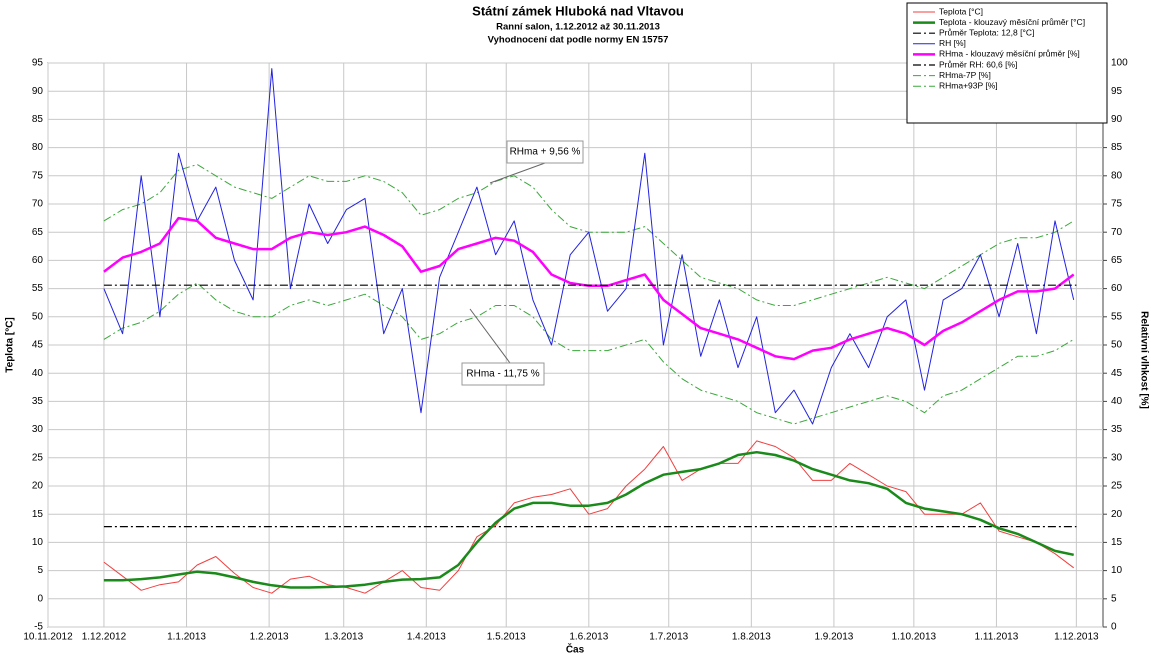 The height and width of the screenshot is (655, 1151). What do you see at coordinates (38, 147) in the screenshot?
I see `y-tick-label: 80` at bounding box center [38, 147].